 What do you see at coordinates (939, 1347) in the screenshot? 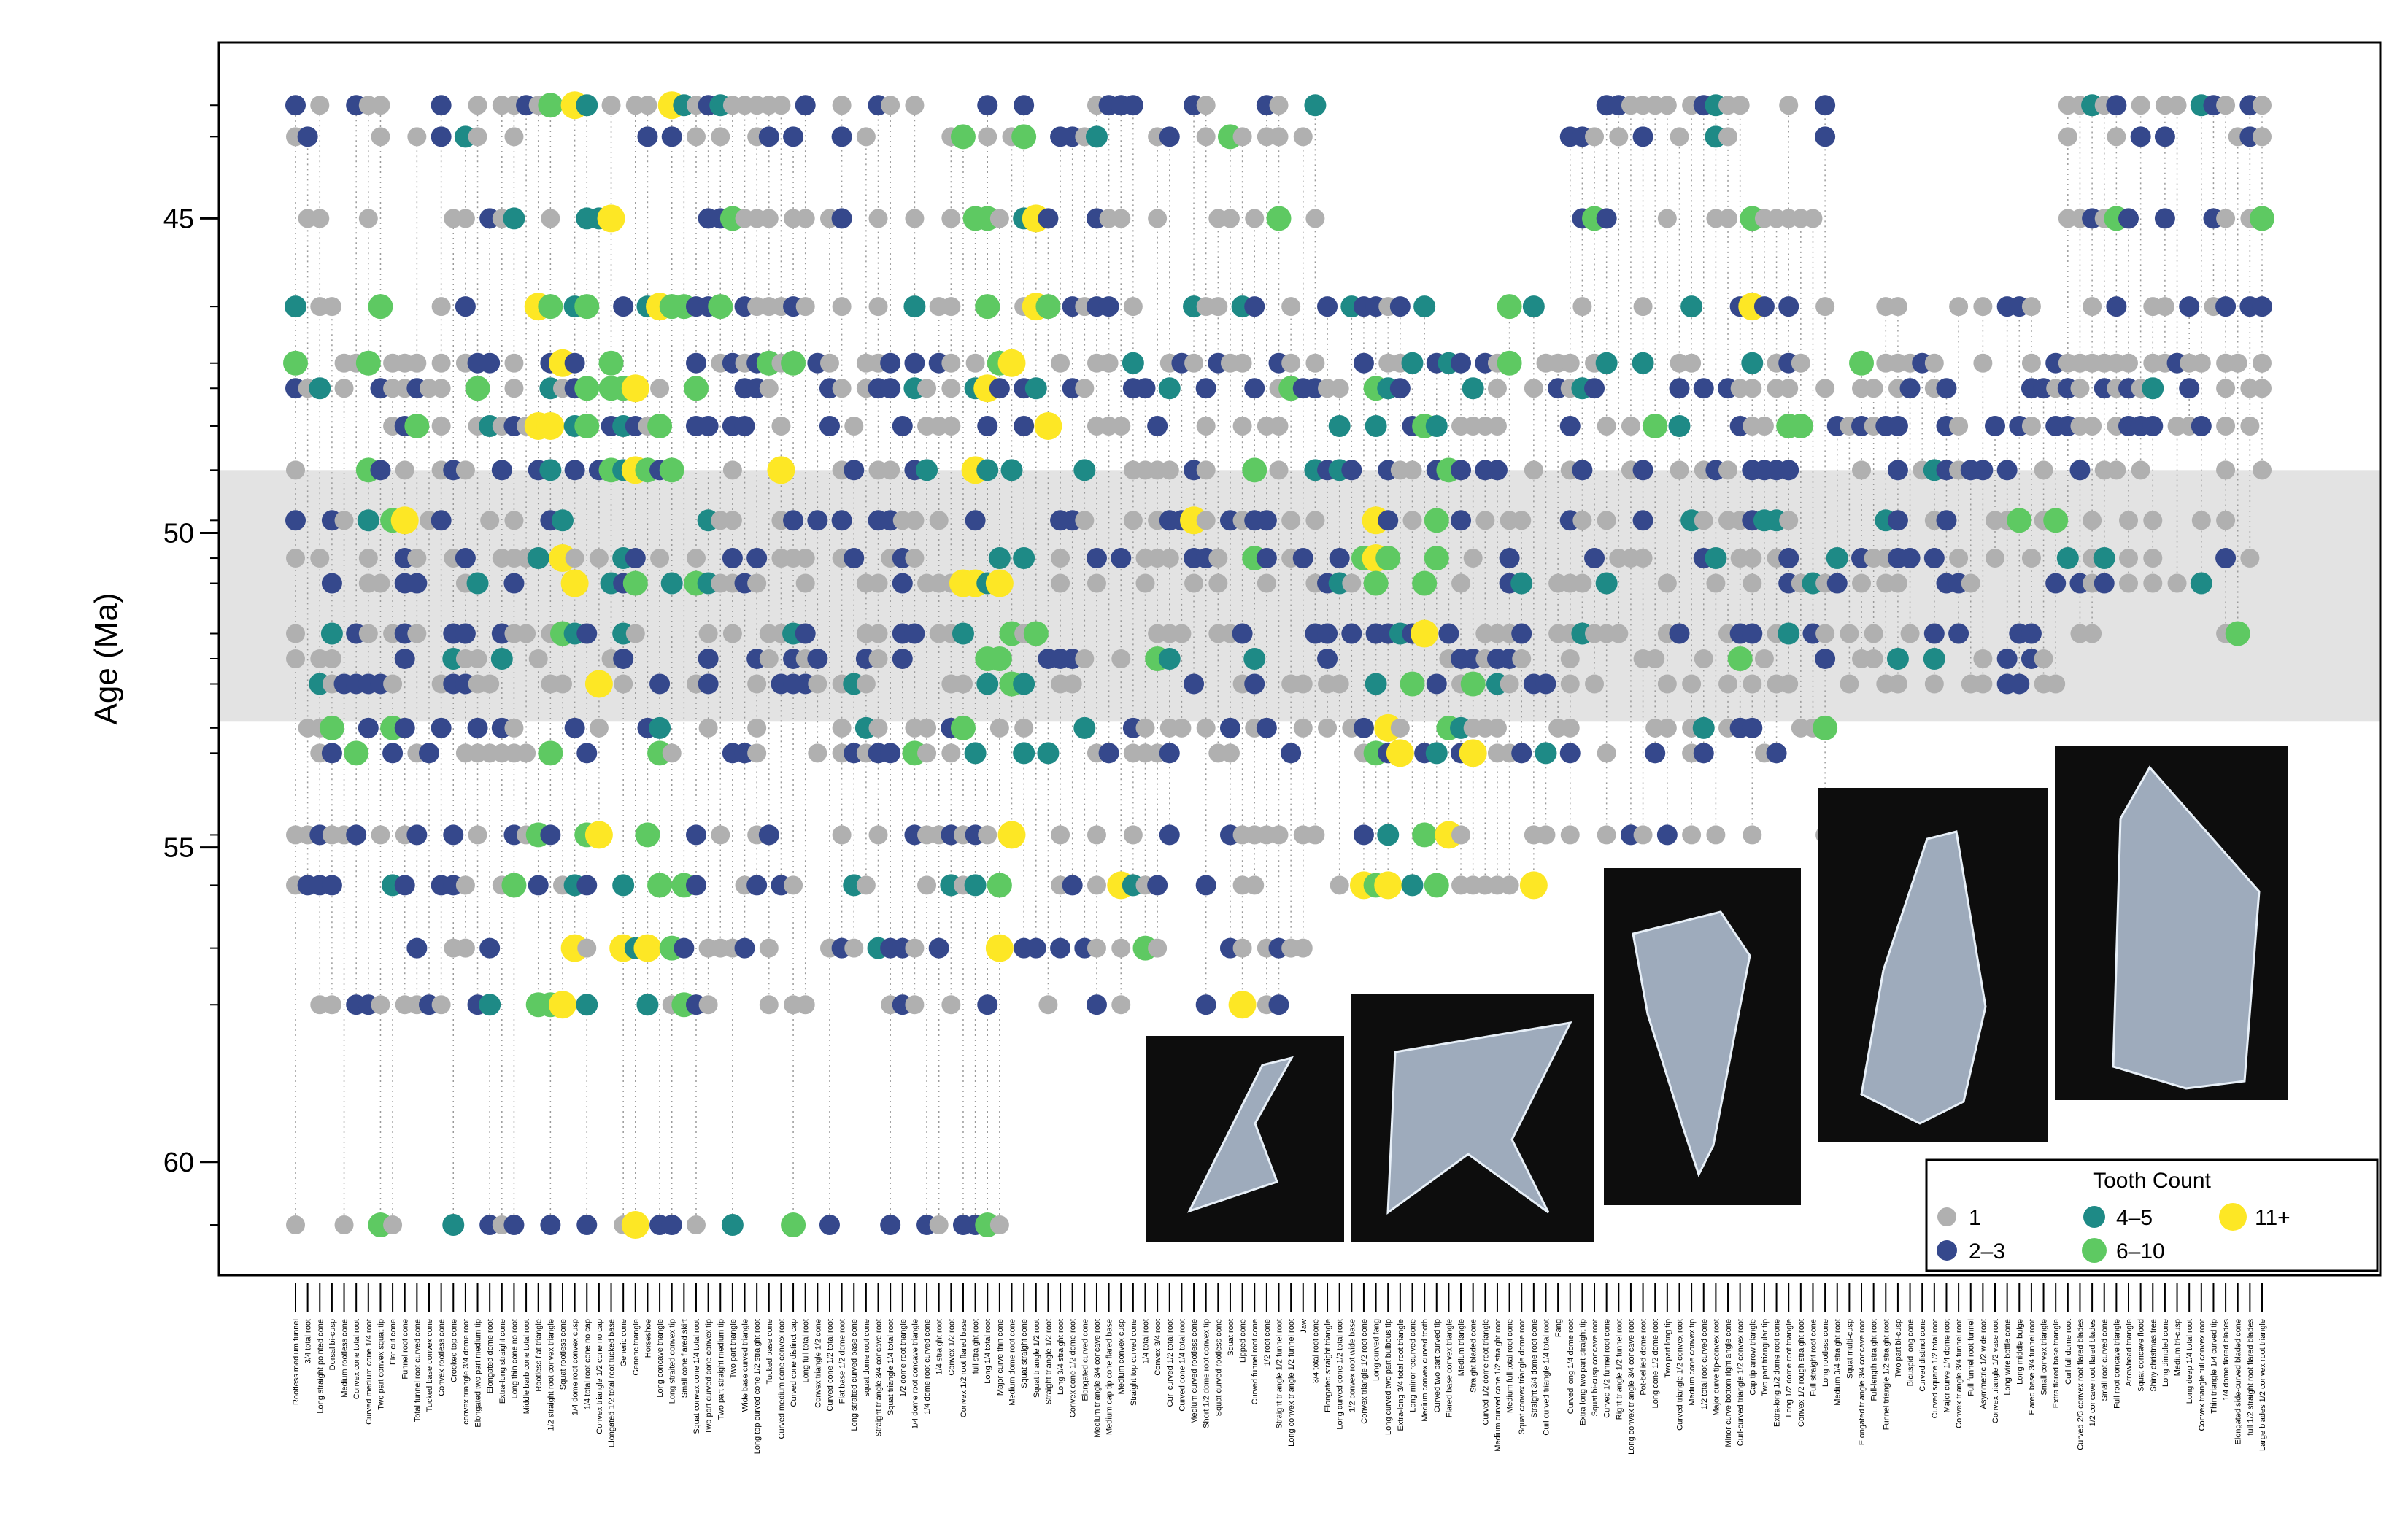
I see `category-label: 1/4 straight root` at bounding box center [939, 1347].